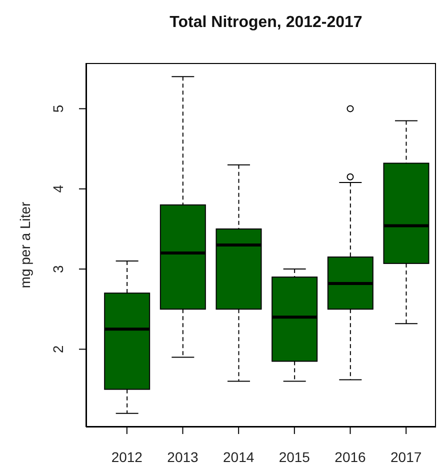  I want to click on y-tick-label: 3, so click(58, 268).